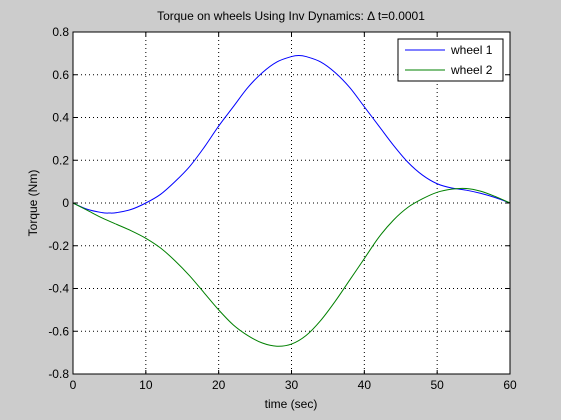 The image size is (561, 420). I want to click on legend-box, so click(450, 60).